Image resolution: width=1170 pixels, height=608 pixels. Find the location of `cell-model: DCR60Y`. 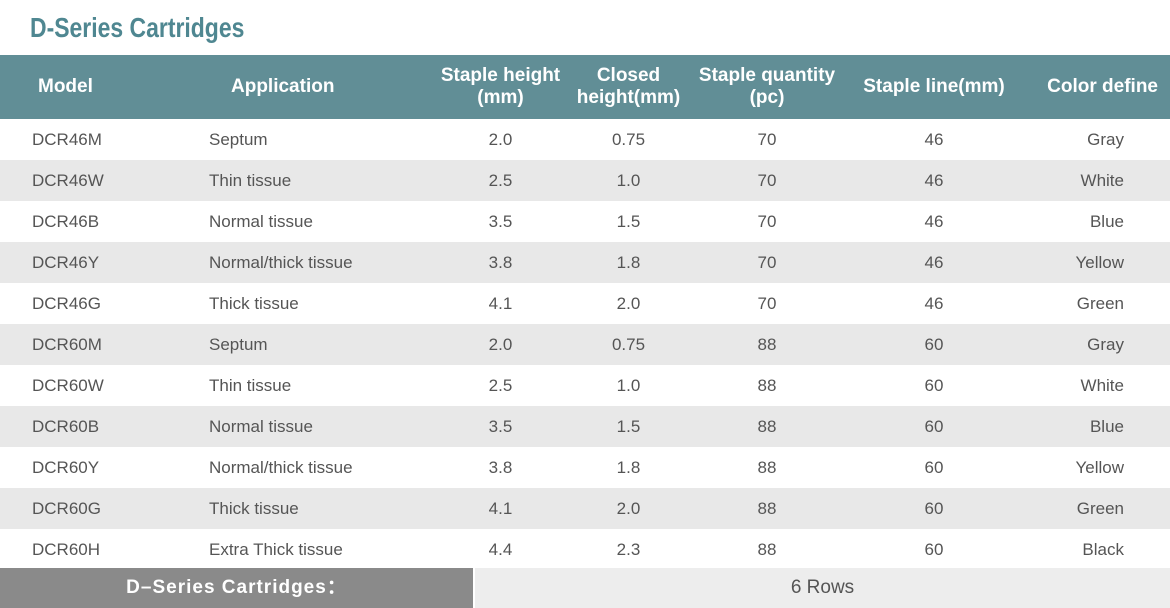

cell-model: DCR60Y is located at coordinates (96, 467).